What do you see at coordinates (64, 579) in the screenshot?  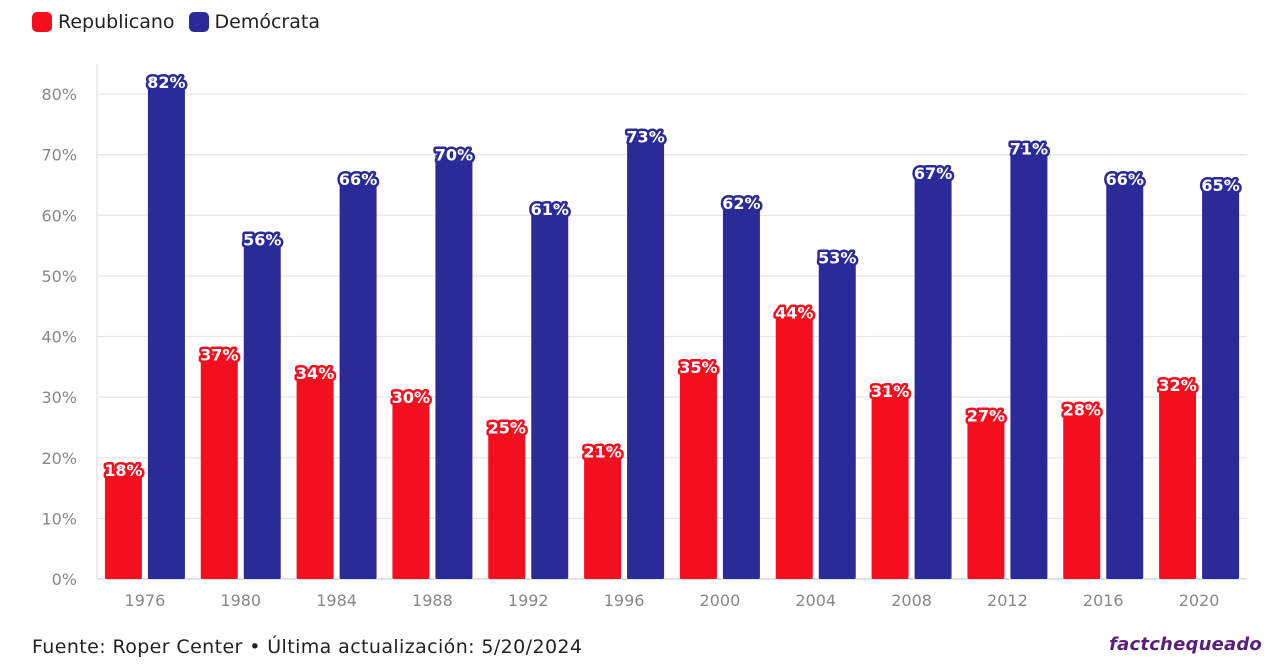 I see `y-tick-label: 0%` at bounding box center [64, 579].